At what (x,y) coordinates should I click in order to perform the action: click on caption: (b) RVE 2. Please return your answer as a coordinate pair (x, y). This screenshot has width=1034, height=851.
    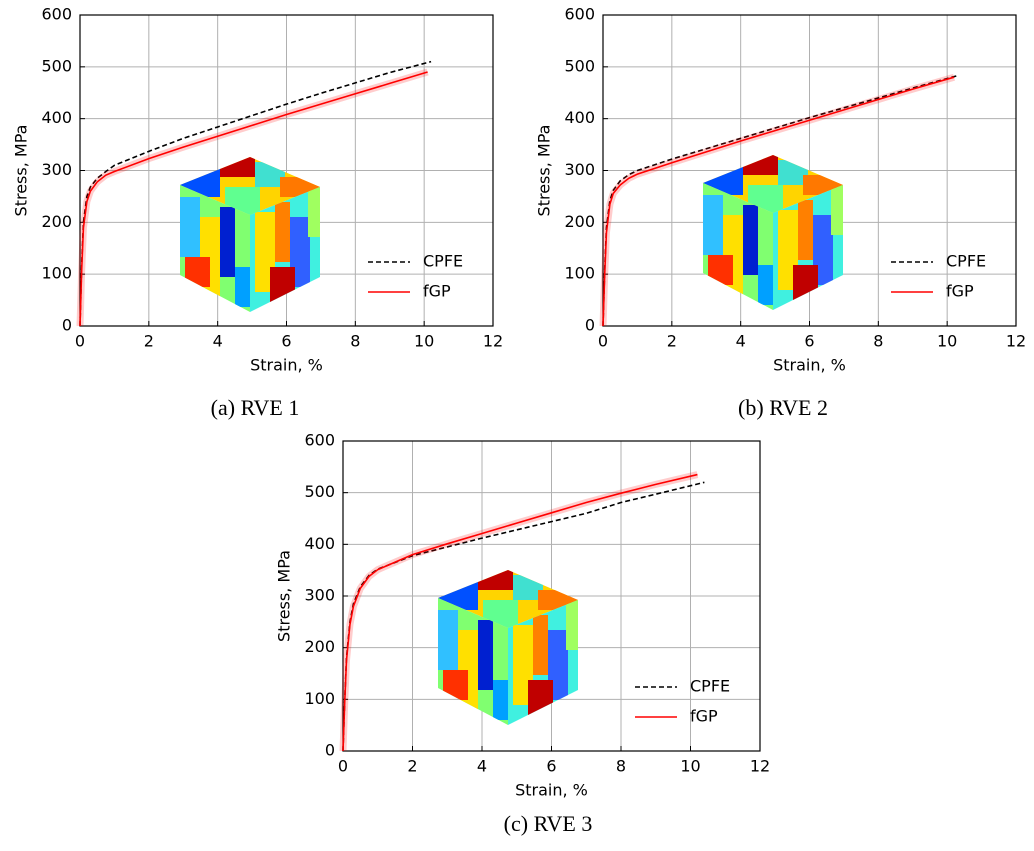
    Looking at the image, I should click on (783, 407).